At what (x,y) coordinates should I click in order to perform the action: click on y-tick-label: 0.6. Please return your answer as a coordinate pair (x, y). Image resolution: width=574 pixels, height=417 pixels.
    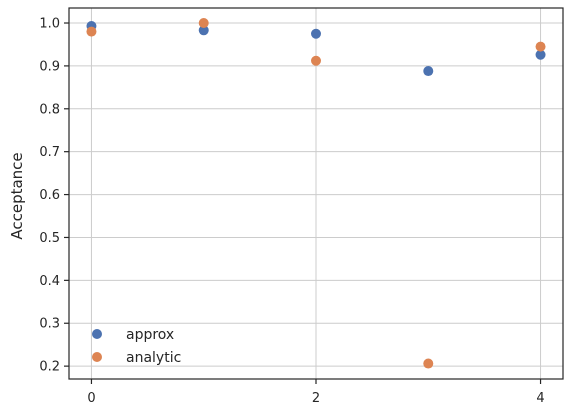
    Looking at the image, I should click on (49, 195).